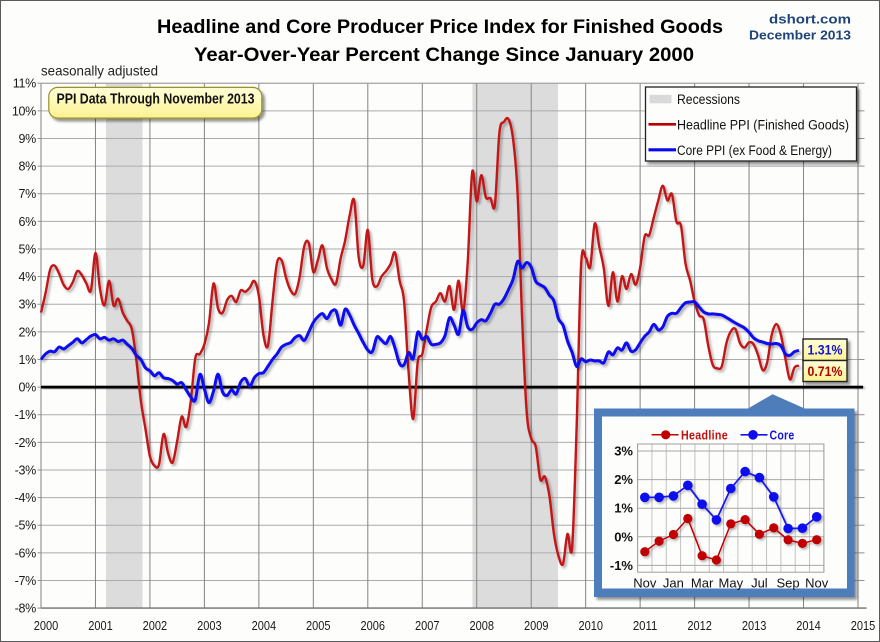  What do you see at coordinates (28, 139) in the screenshot?
I see `svg-text: 9%` at bounding box center [28, 139].